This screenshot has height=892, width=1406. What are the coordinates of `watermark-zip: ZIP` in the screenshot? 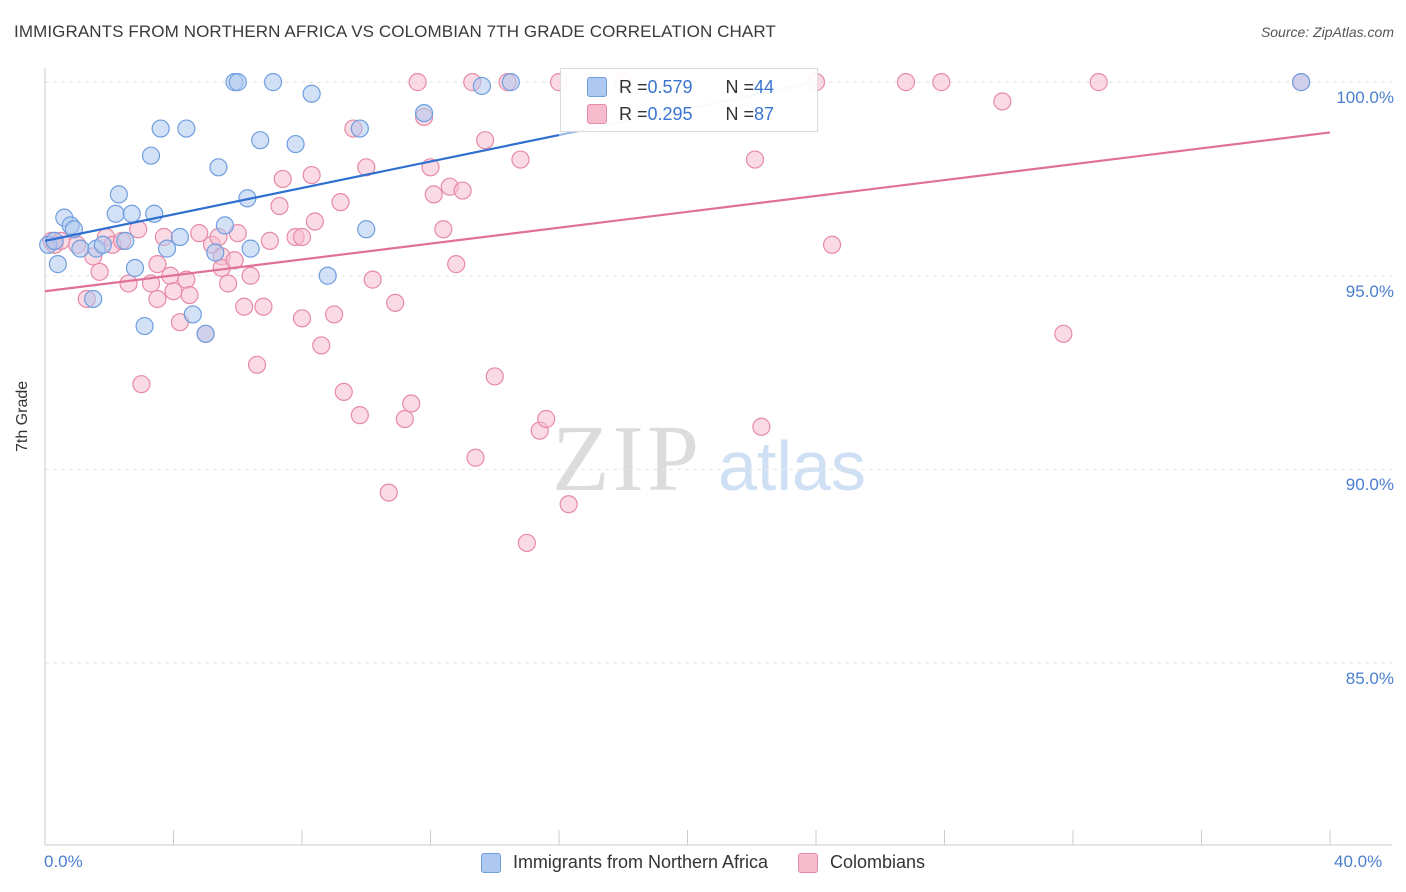 It's located at (627, 459).